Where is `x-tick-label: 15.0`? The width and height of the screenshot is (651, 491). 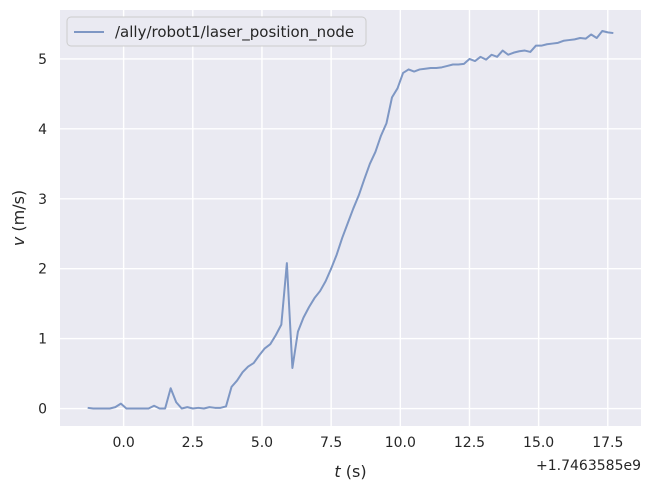 x-tick-label: 15.0 is located at coordinates (538, 443).